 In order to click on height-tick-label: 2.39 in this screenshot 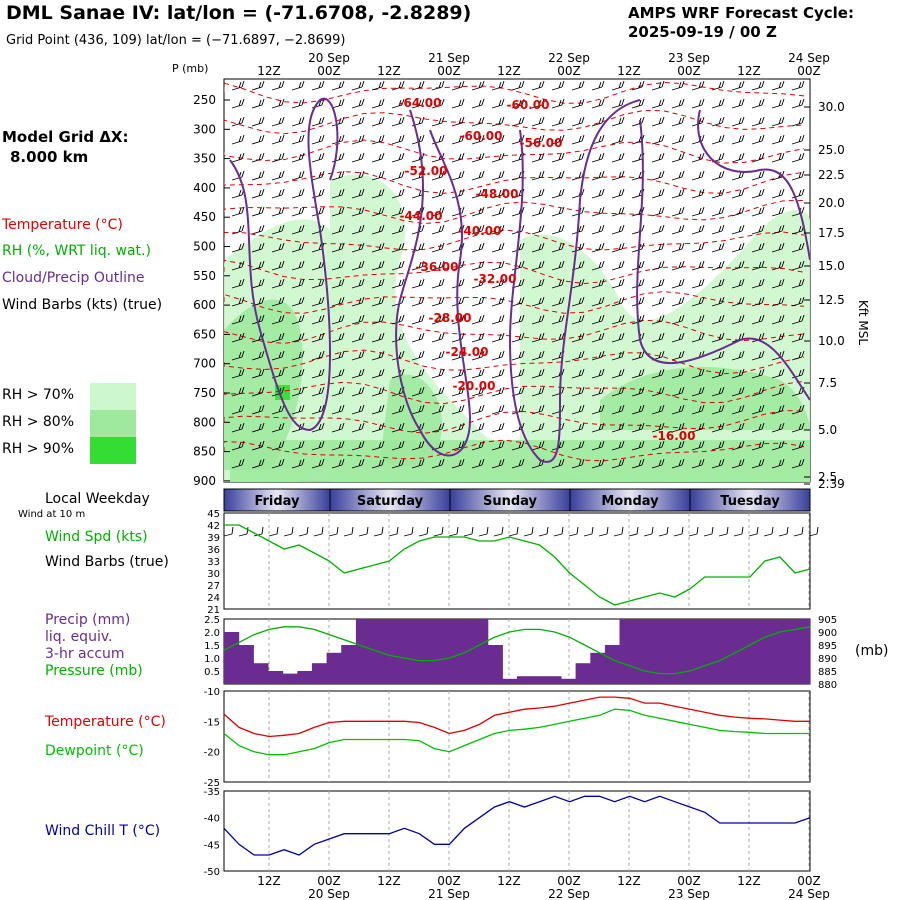, I will do `click(831, 484)`.